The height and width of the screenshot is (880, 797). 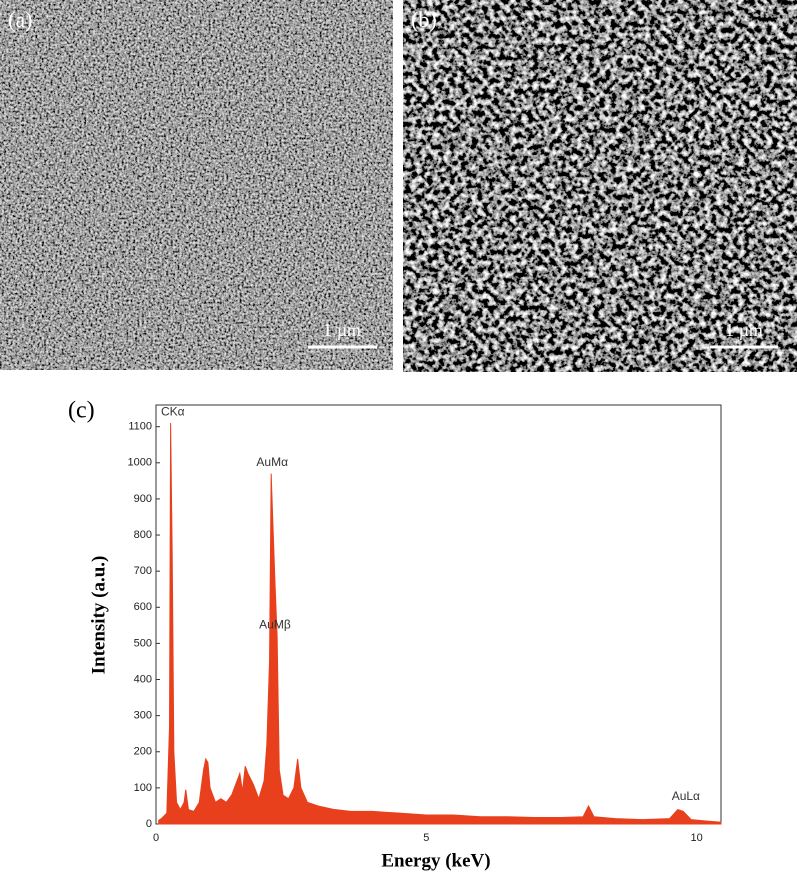 I want to click on y-tick-label: 200, so click(x=143, y=752).